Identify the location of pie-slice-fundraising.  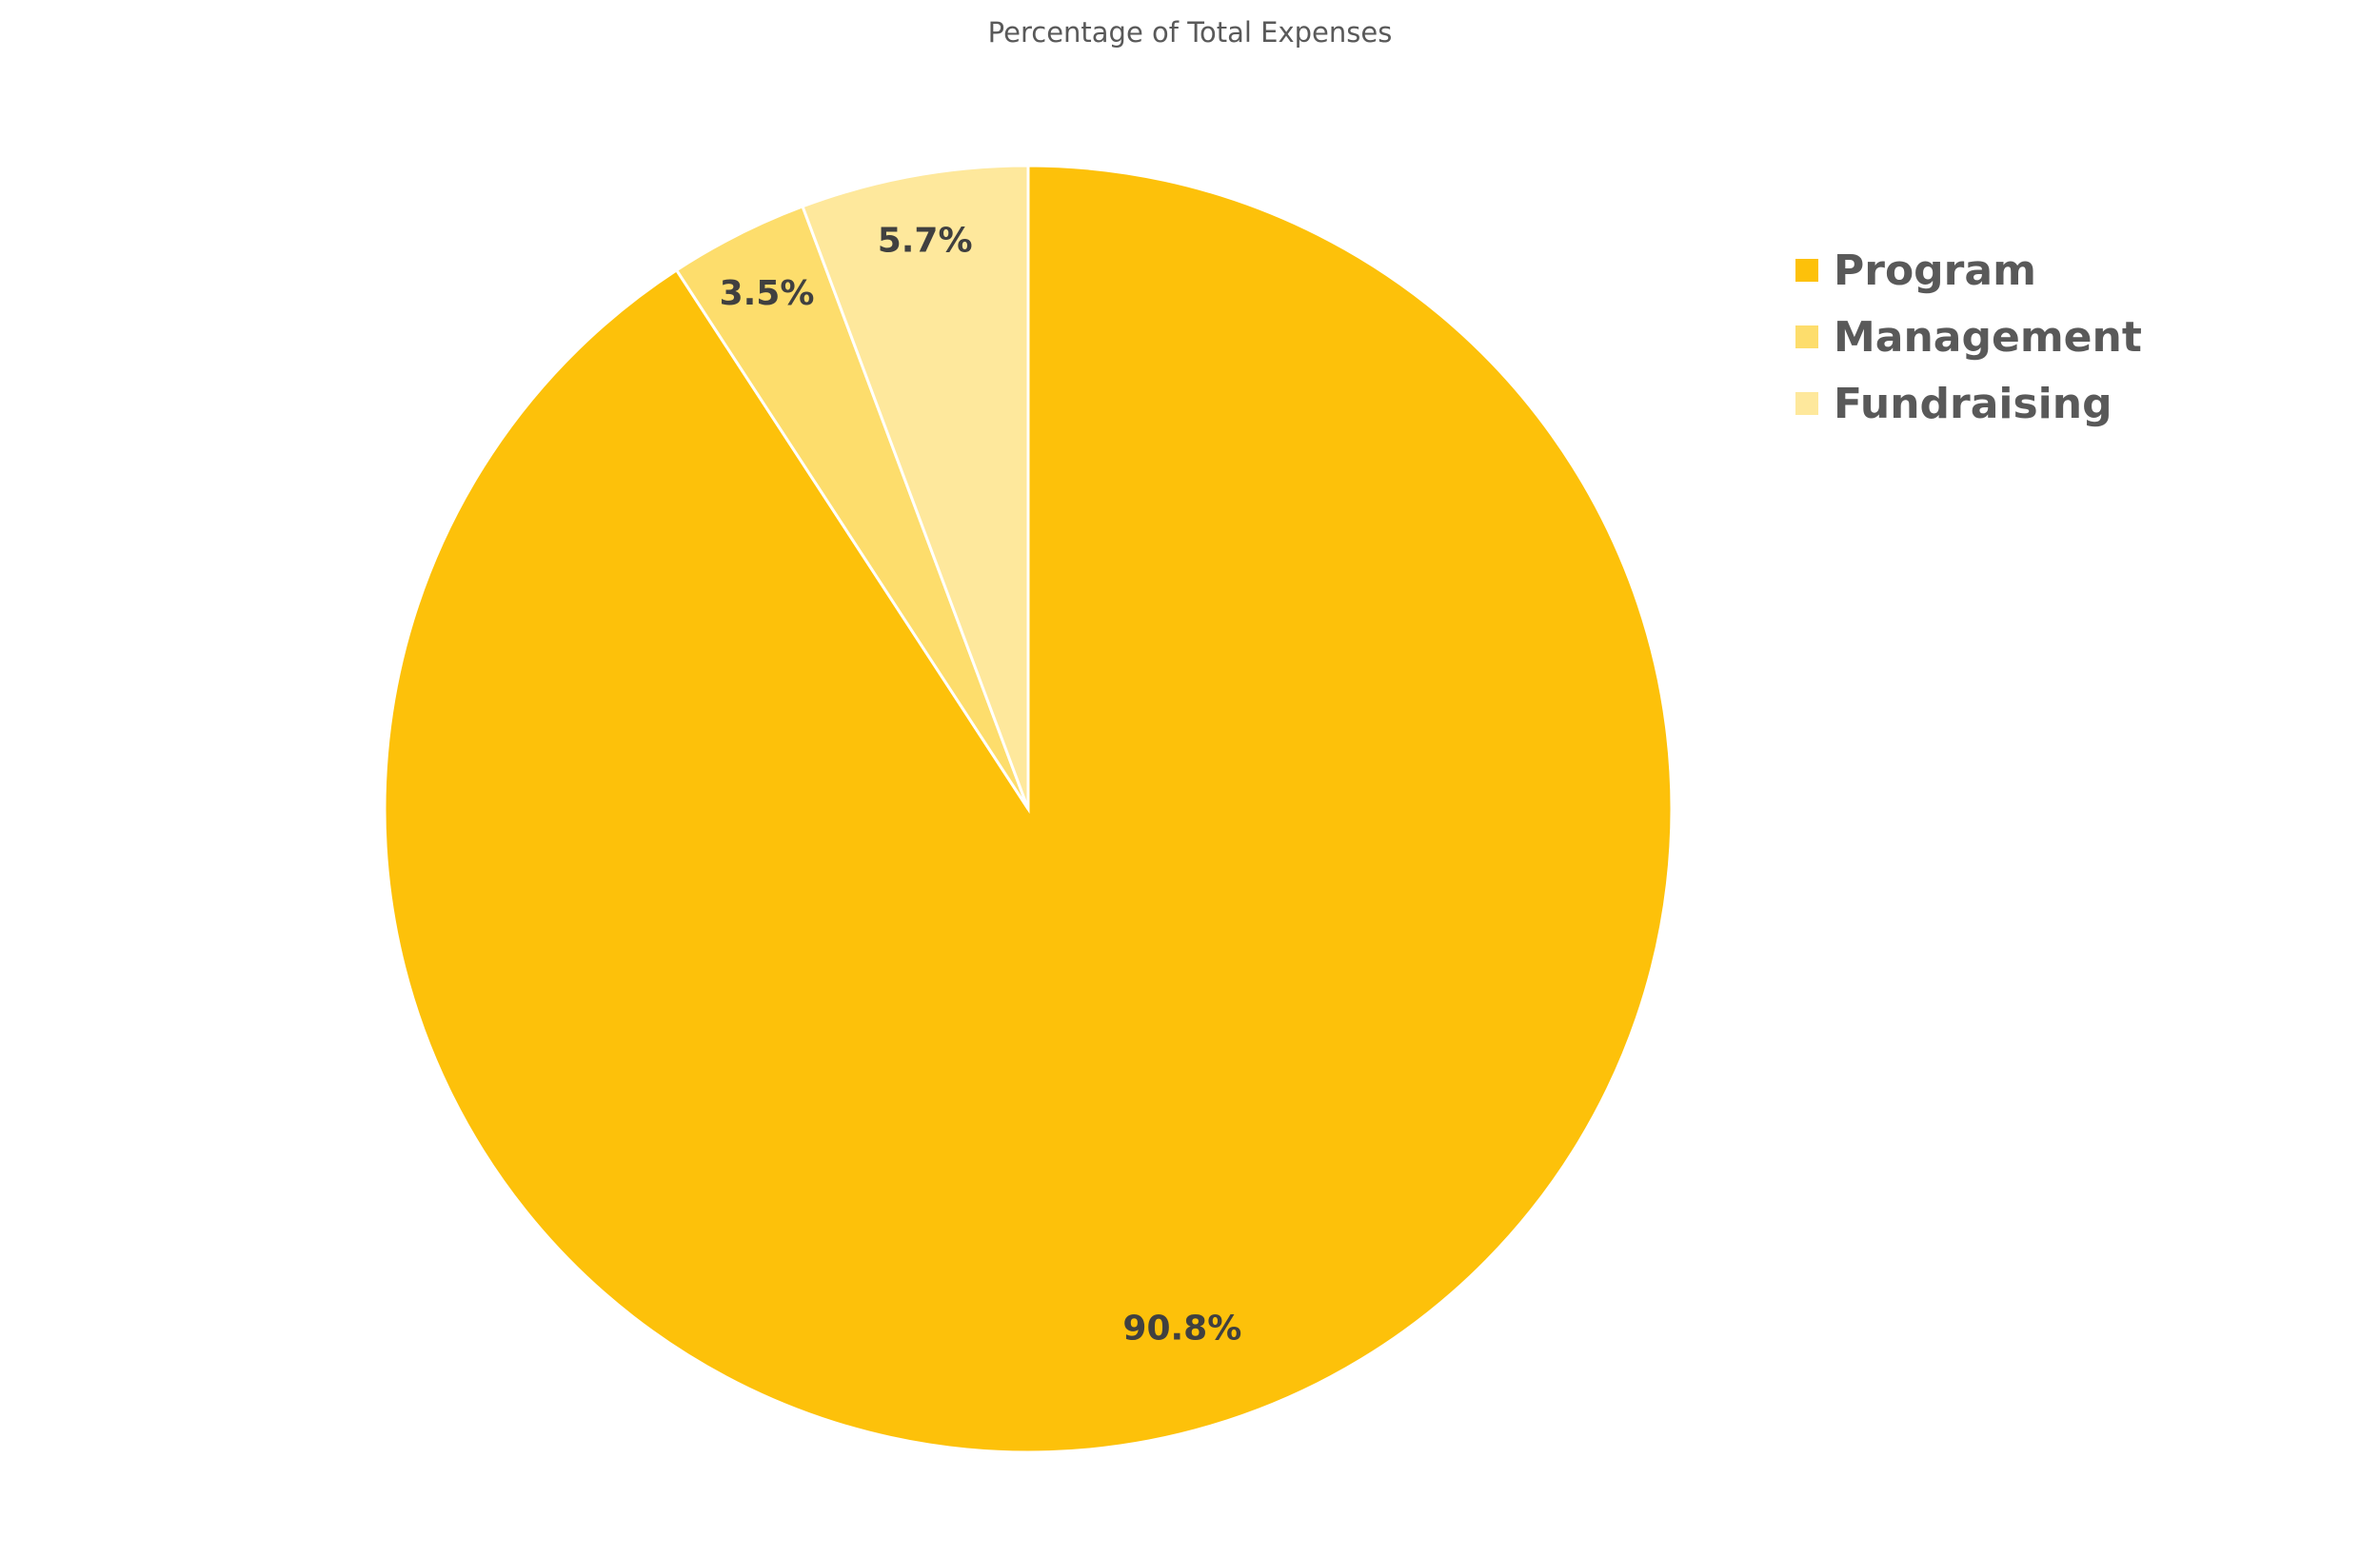
(915, 487).